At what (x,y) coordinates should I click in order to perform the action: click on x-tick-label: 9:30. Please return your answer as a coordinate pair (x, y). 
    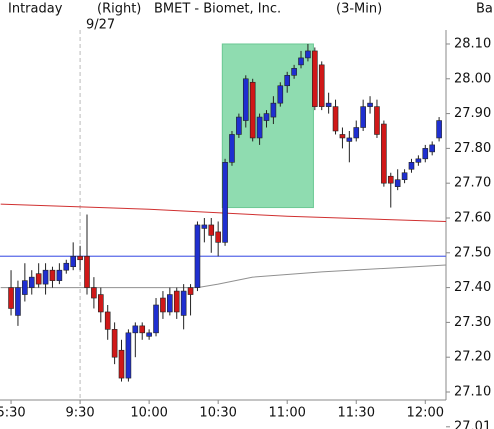
    Looking at the image, I should click on (79, 413).